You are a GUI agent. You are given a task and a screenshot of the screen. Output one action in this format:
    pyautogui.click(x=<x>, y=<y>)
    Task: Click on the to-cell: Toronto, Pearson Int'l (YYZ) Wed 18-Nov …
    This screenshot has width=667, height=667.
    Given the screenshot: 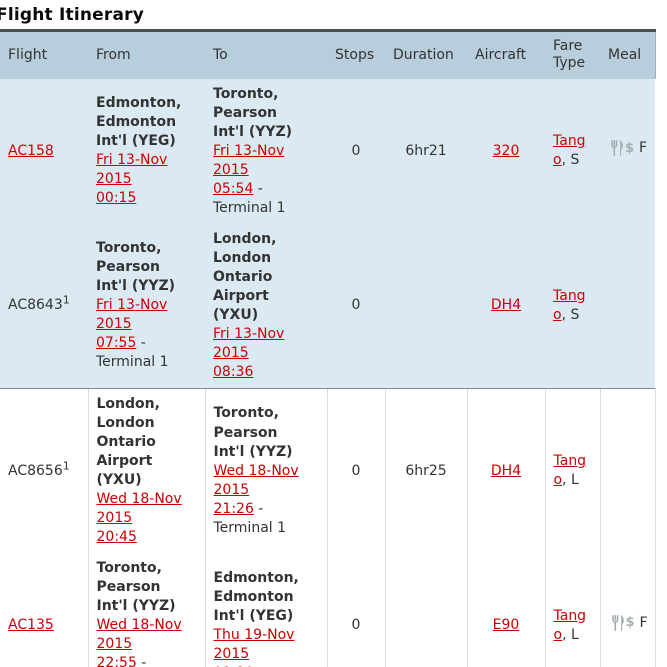 What is the action you would take?
    pyautogui.click(x=265, y=470)
    